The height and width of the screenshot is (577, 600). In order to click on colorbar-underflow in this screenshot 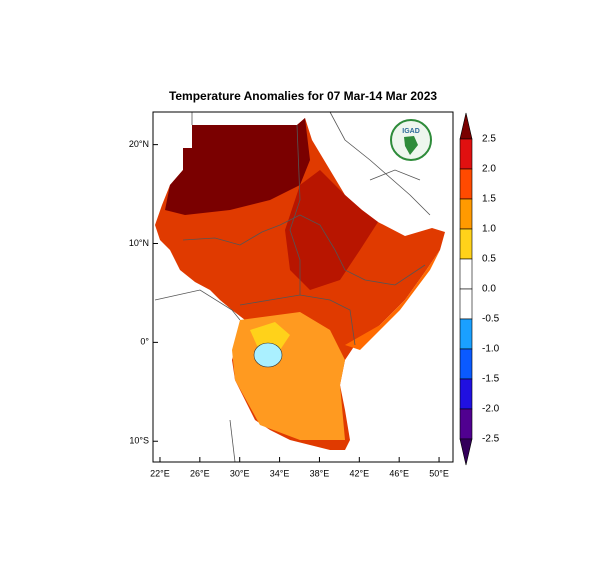, I will do `click(466, 452)`.